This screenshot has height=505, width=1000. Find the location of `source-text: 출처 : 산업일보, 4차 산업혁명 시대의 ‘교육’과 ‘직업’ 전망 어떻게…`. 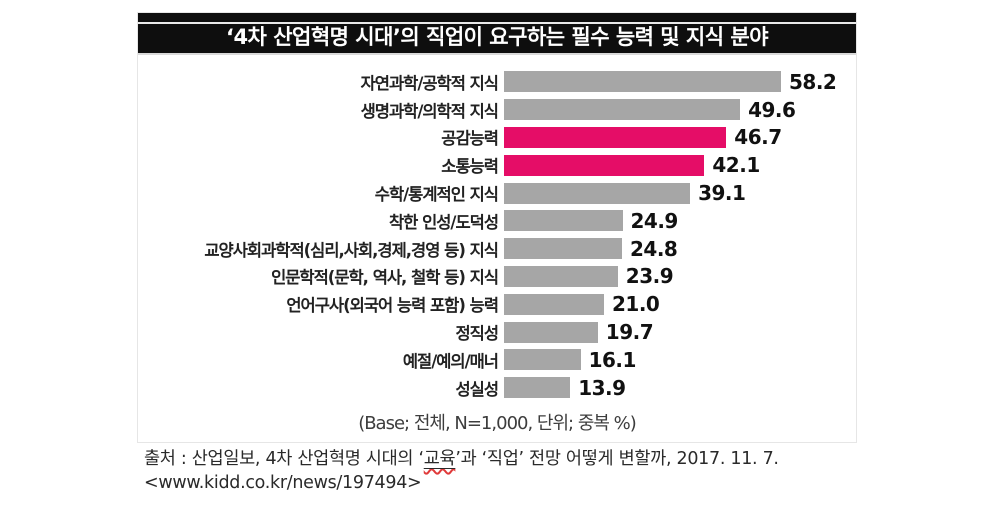

source-text: 출처 : 산업일보, 4차 산업혁명 시대의 ‘교육’과 ‘직업’ 전망 어떻게… is located at coordinates (514, 471).